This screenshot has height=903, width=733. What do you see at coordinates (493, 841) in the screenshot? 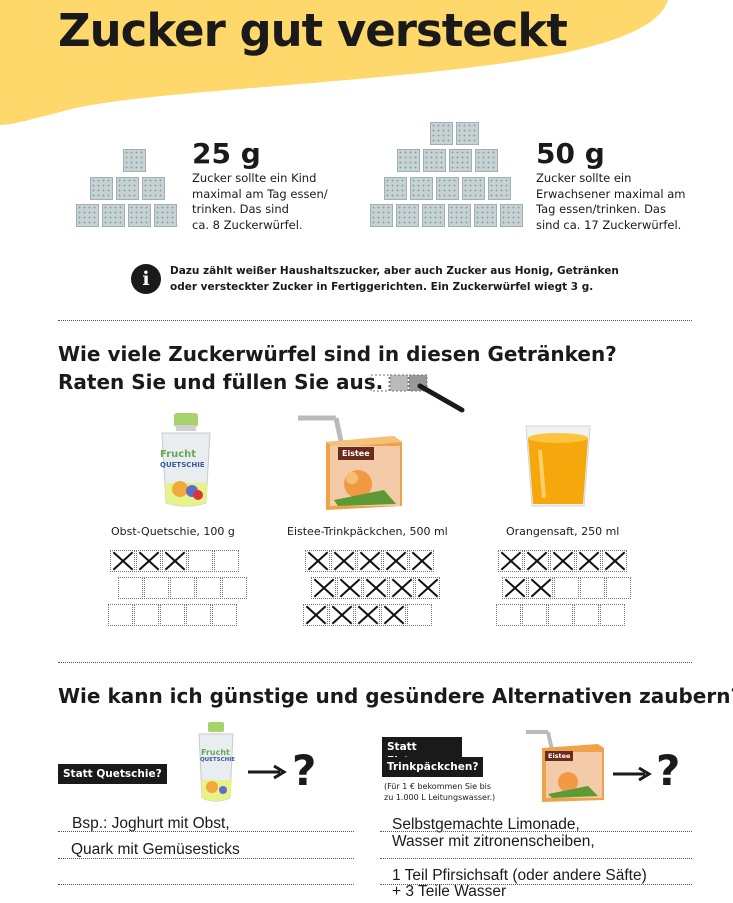
I see `answer-right-line2: Wasser mit zitronenscheiben,` at bounding box center [493, 841].